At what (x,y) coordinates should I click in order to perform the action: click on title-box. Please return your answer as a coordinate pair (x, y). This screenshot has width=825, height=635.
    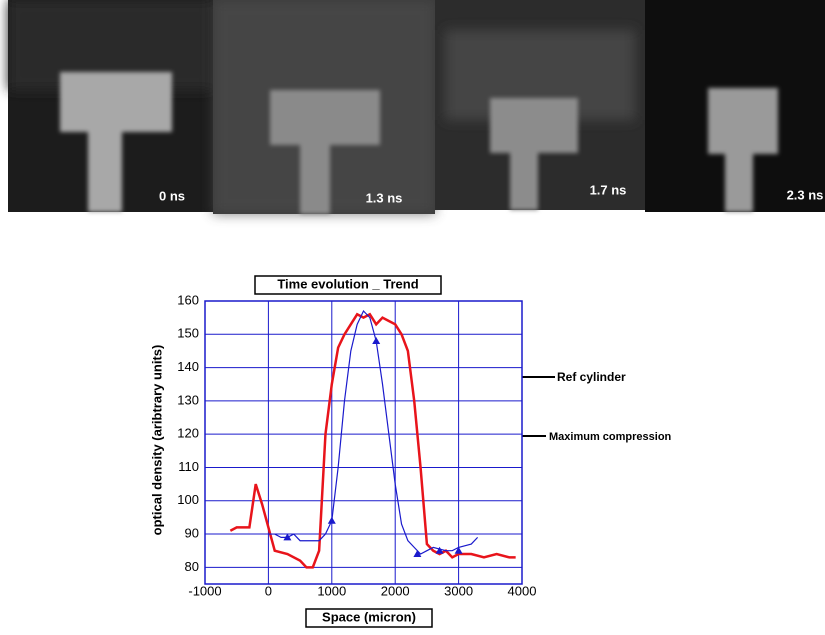
    Looking at the image, I should click on (348, 285).